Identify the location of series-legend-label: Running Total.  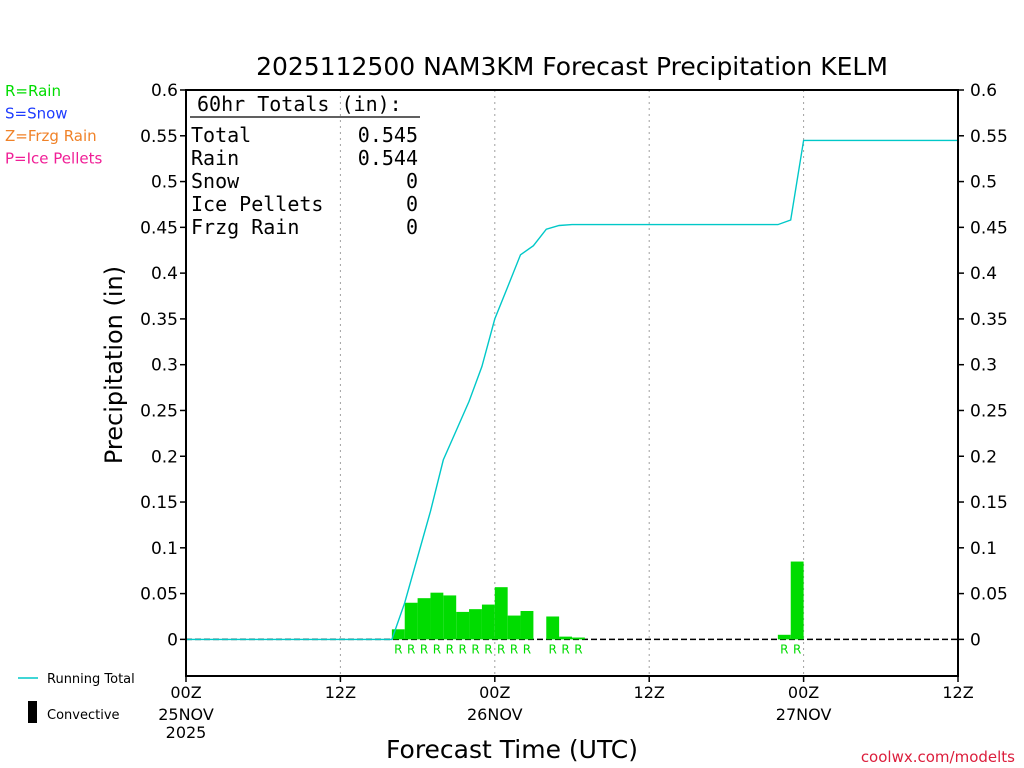
(91, 679).